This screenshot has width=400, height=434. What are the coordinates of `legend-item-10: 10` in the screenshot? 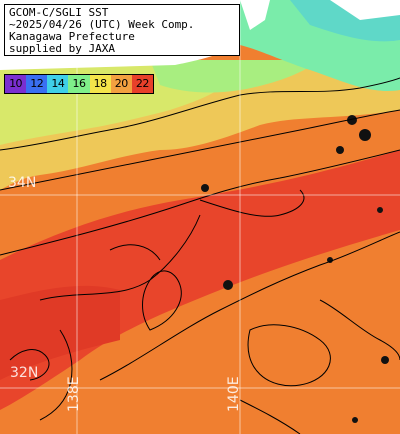 It's located at (16, 84).